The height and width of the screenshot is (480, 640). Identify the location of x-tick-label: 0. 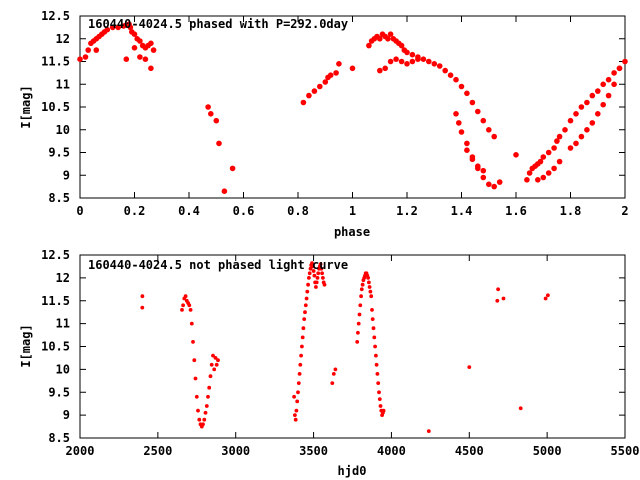
(79, 211).